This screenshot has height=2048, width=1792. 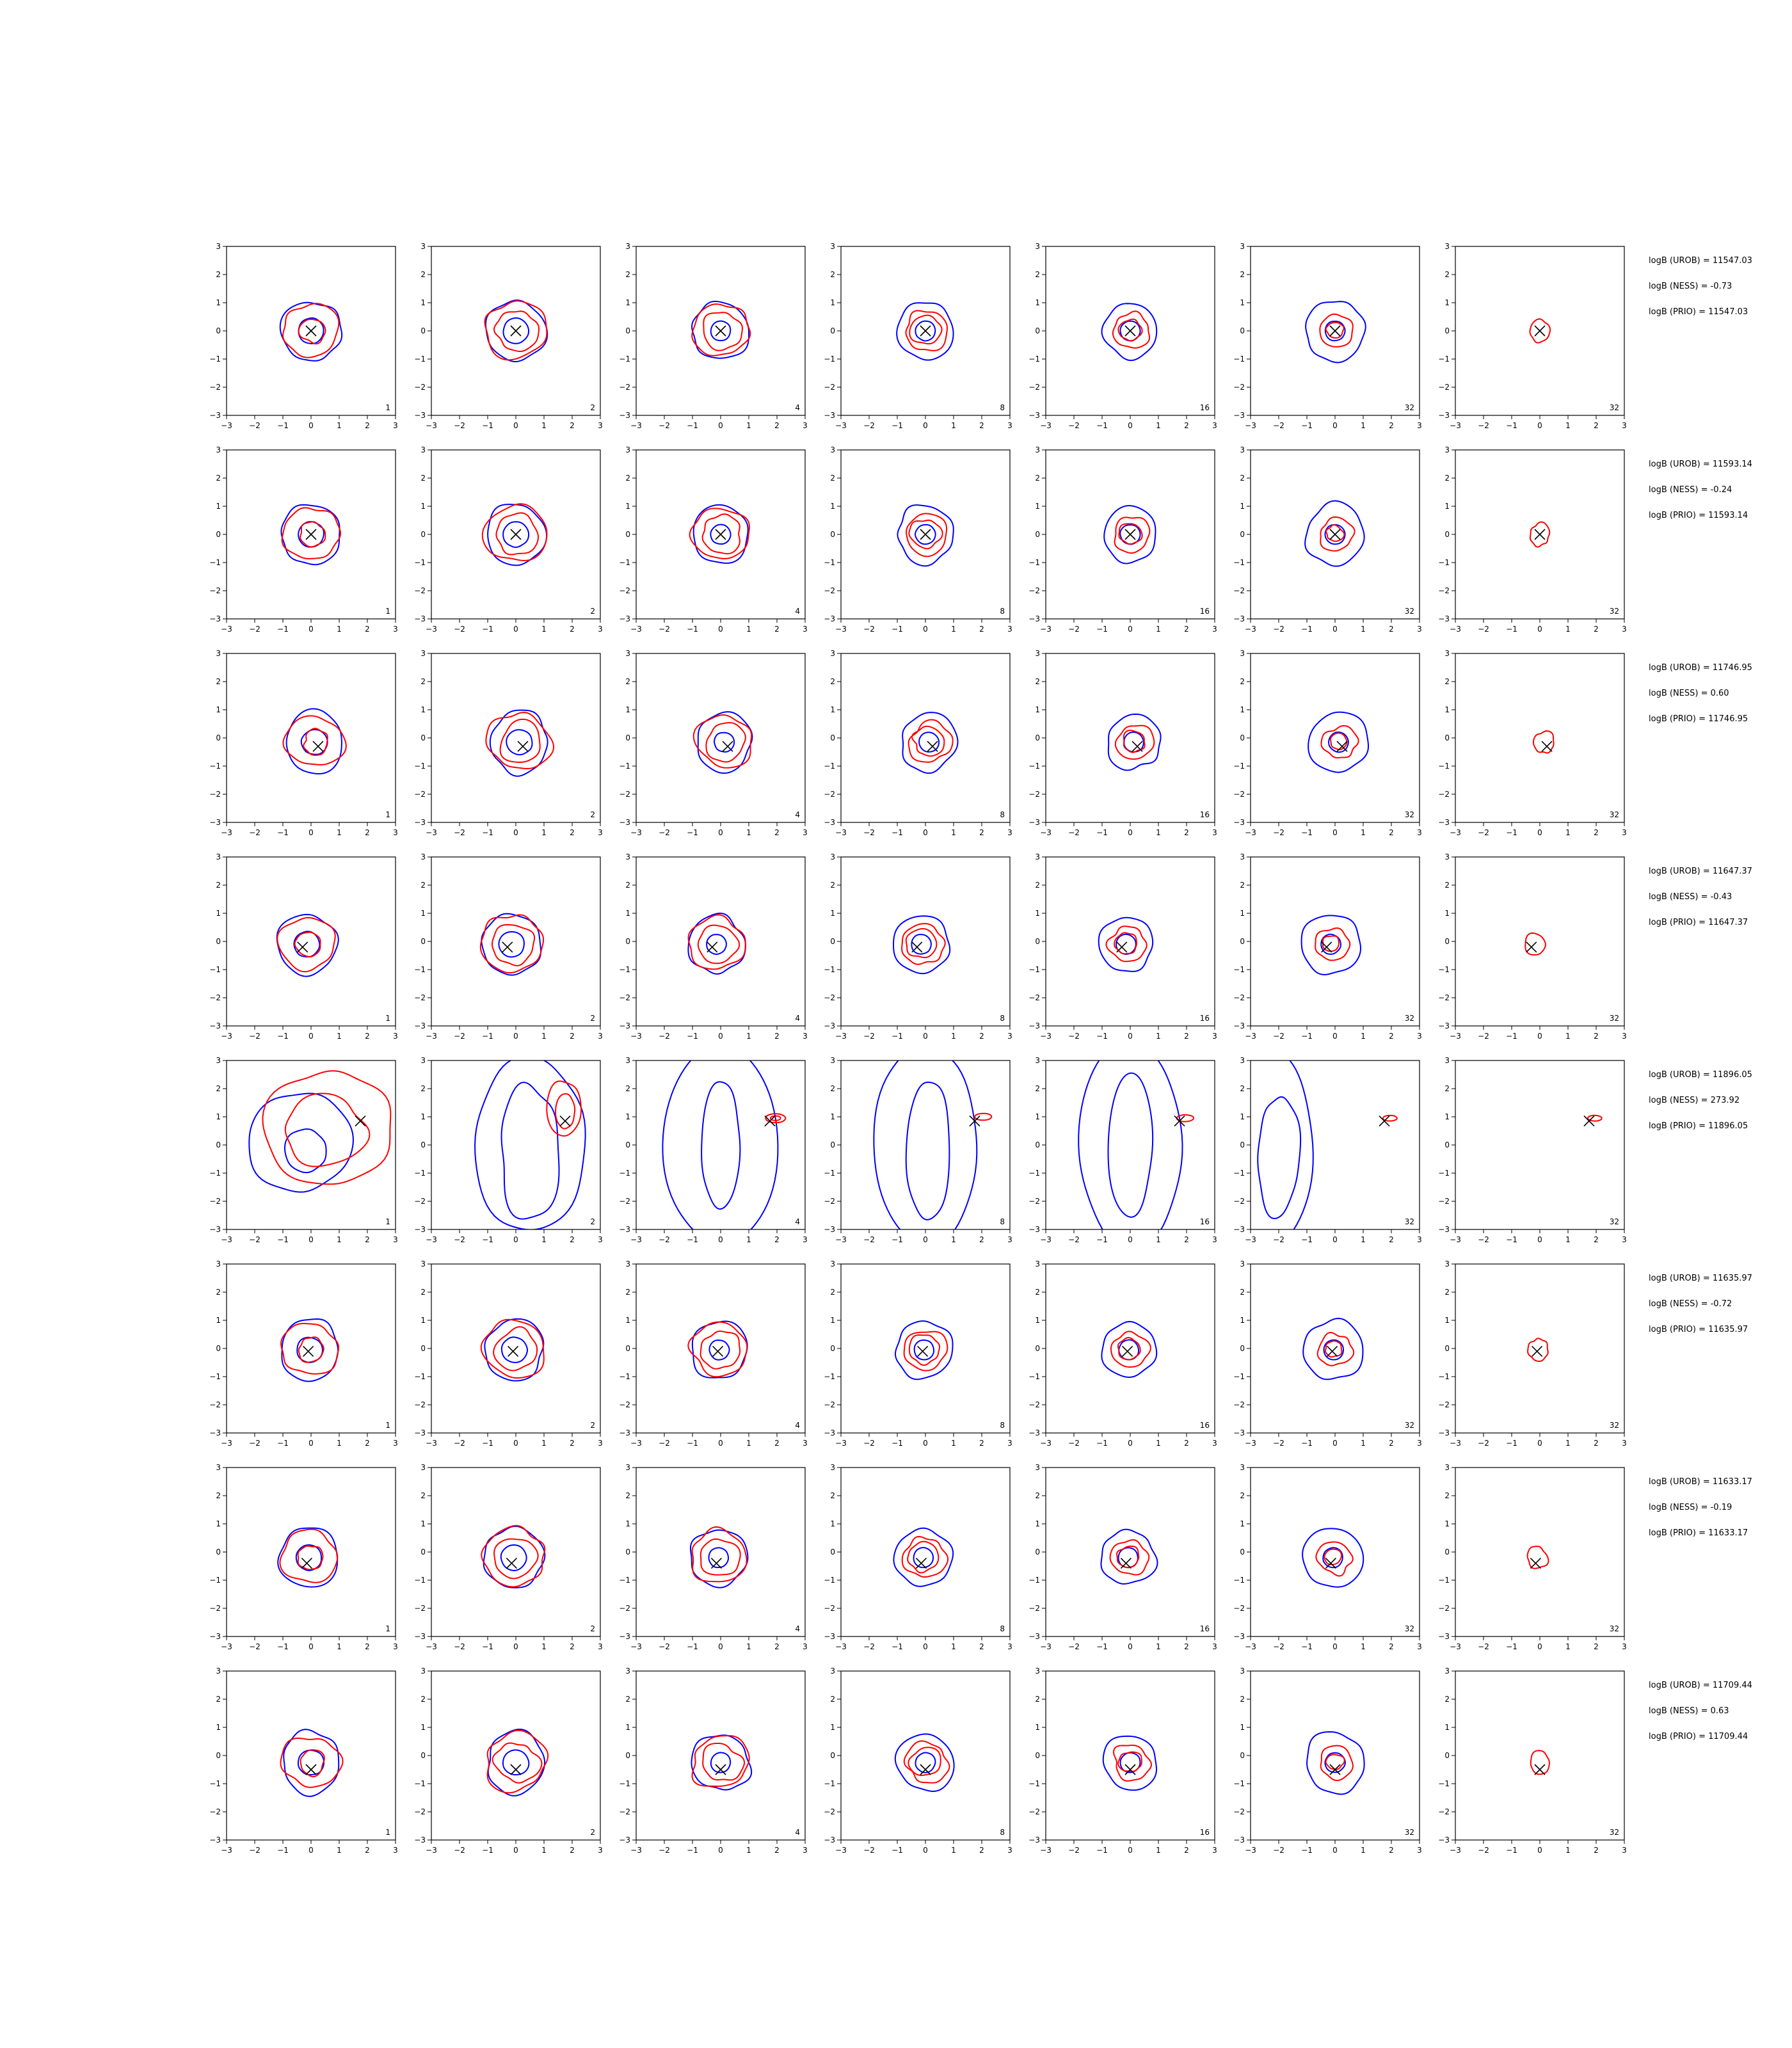 What do you see at coordinates (1698, 1736) in the screenshot?
I see `logb-annotation: logB (PRIO) = 11709.44` at bounding box center [1698, 1736].